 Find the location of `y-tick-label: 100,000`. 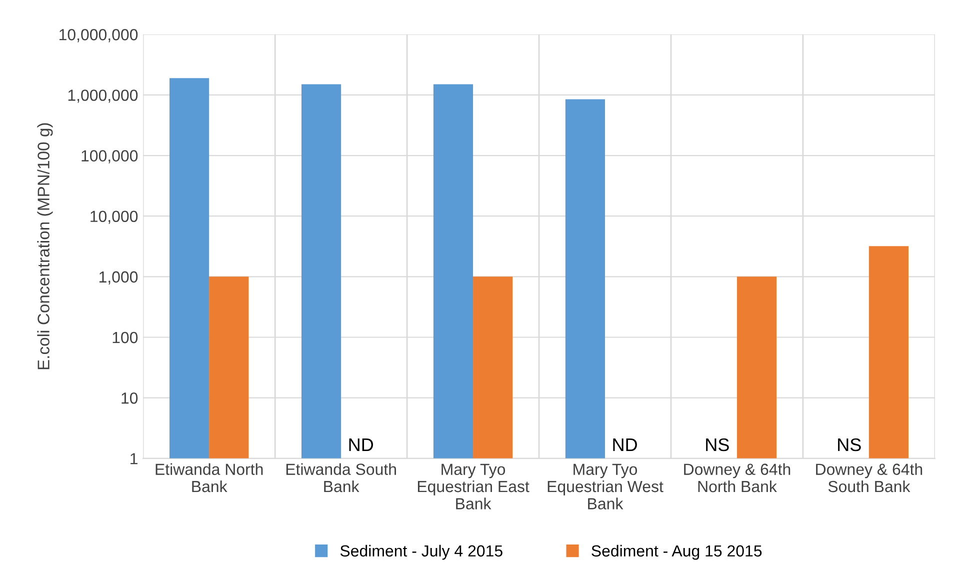

y-tick-label: 100,000 is located at coordinates (110, 157).